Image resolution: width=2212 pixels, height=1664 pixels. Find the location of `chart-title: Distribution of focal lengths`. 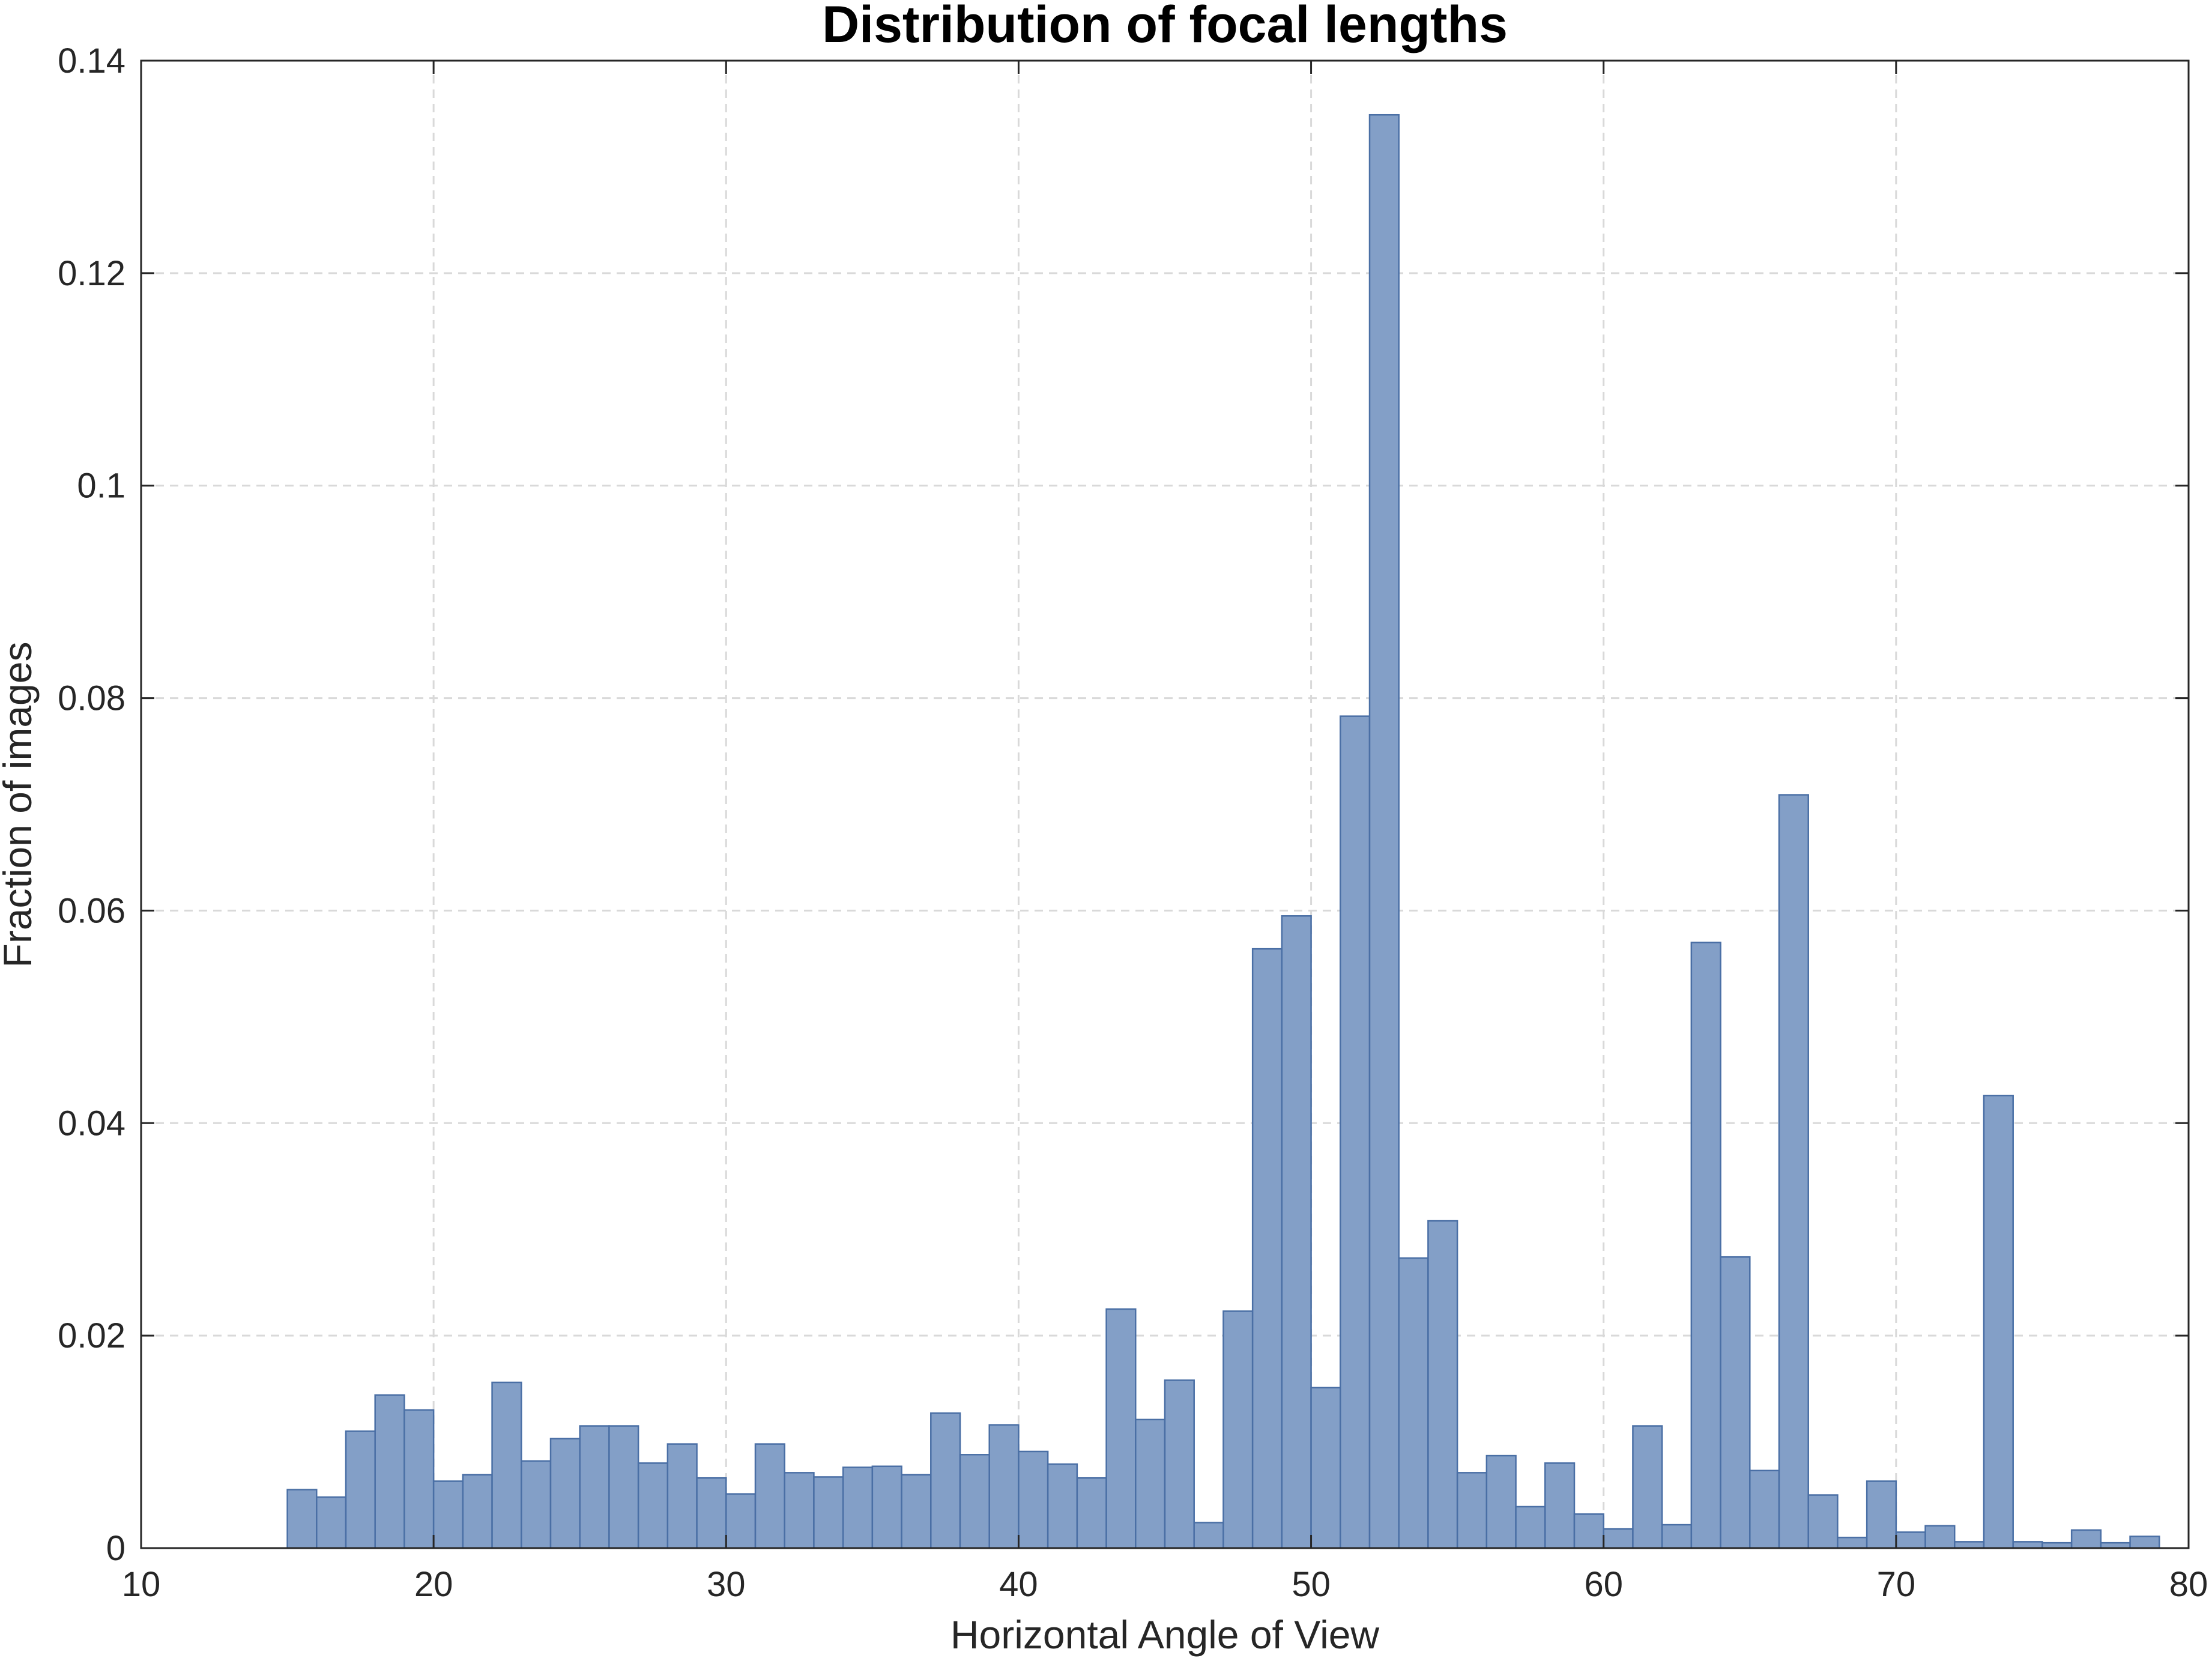

chart-title: Distribution of focal lengths is located at coordinates (1165, 26).